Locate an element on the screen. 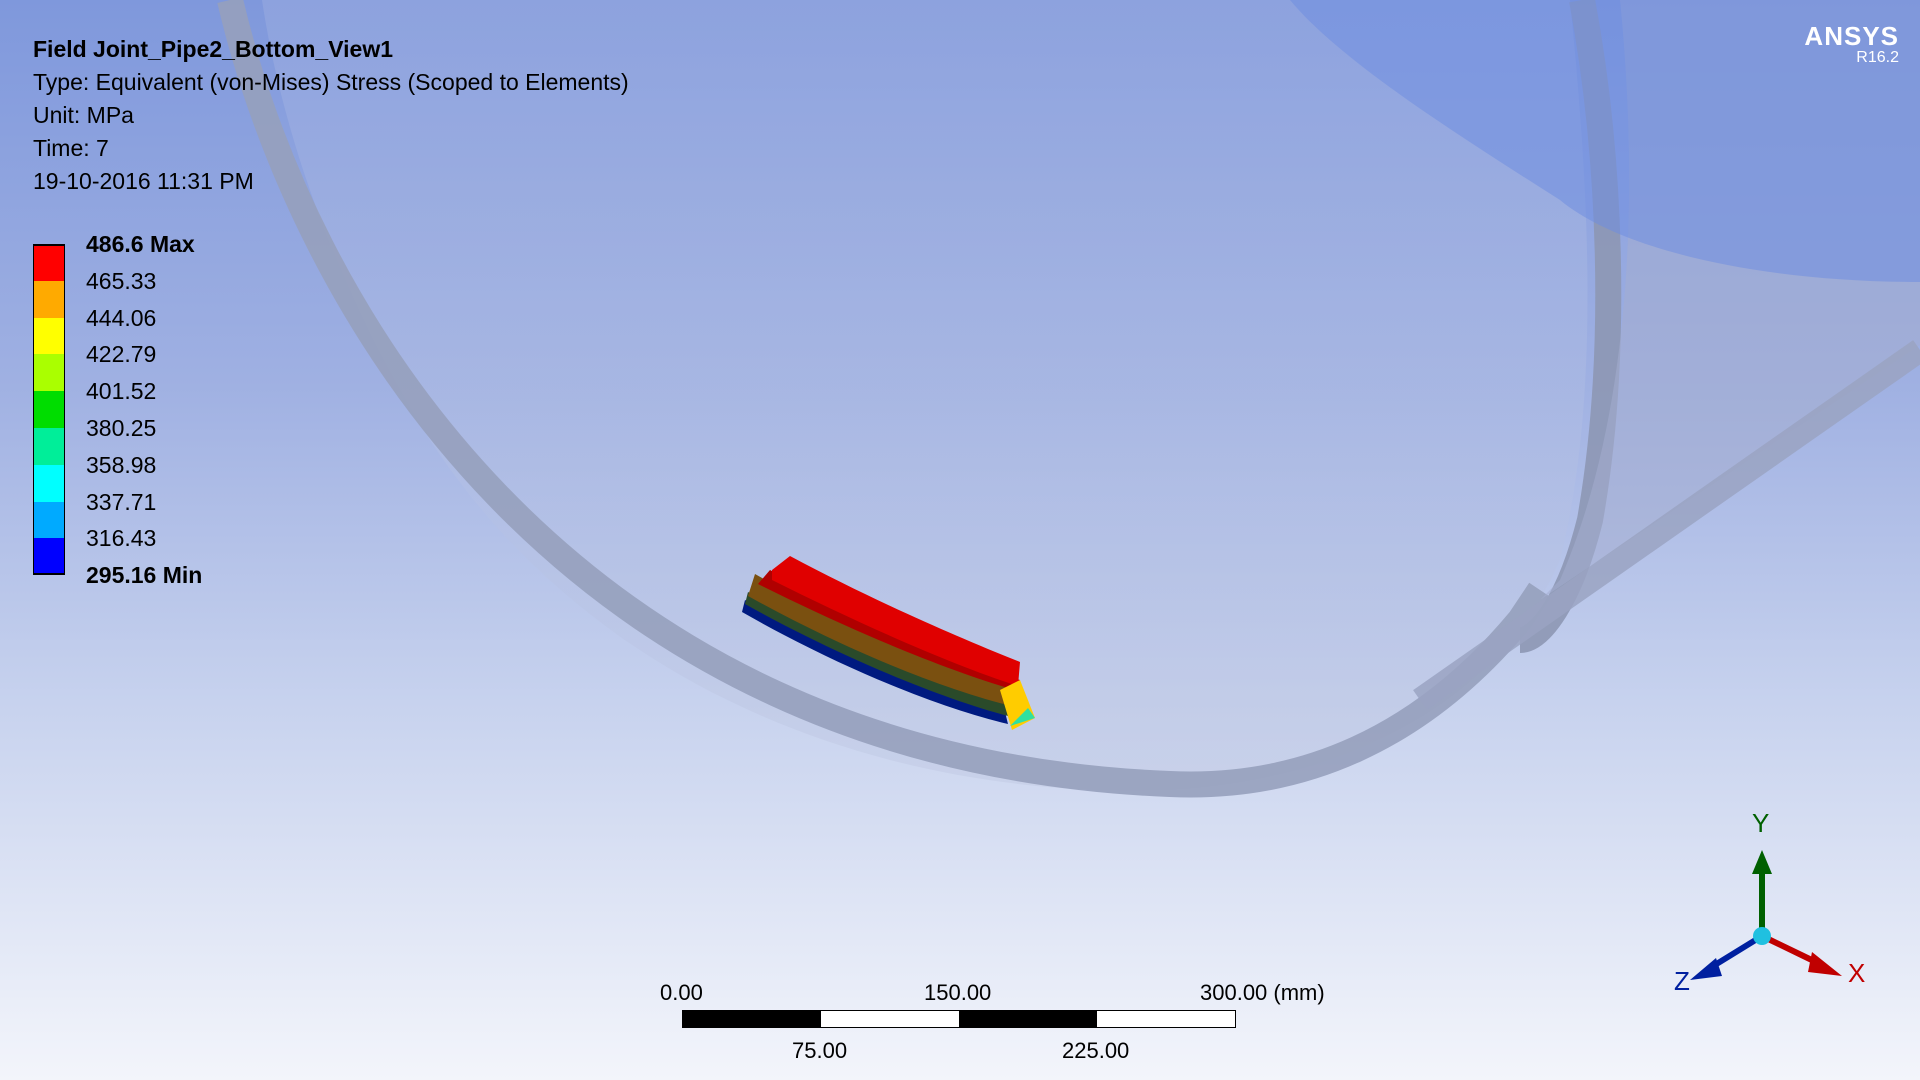  legend-label: 380.25 is located at coordinates (121, 428).